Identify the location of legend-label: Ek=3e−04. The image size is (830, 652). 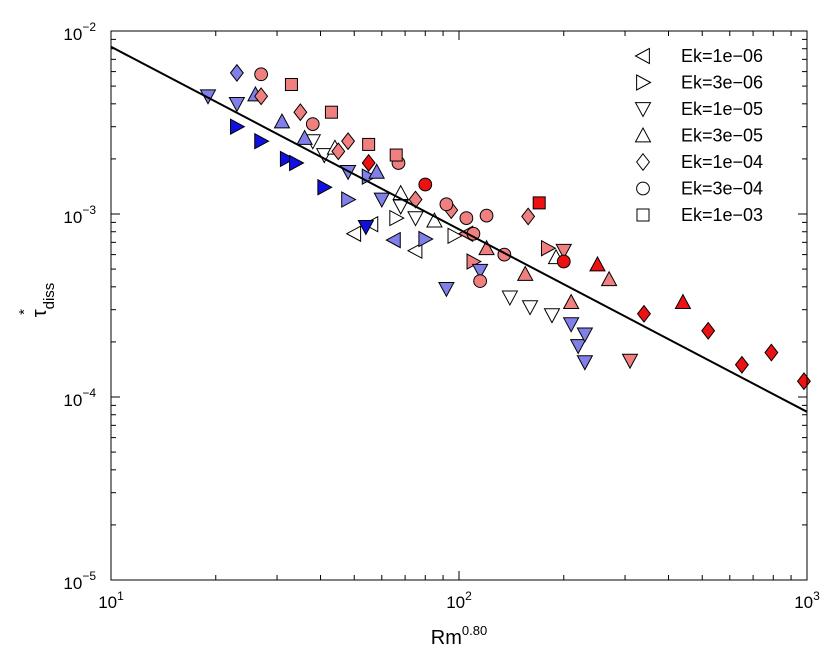
(722, 189).